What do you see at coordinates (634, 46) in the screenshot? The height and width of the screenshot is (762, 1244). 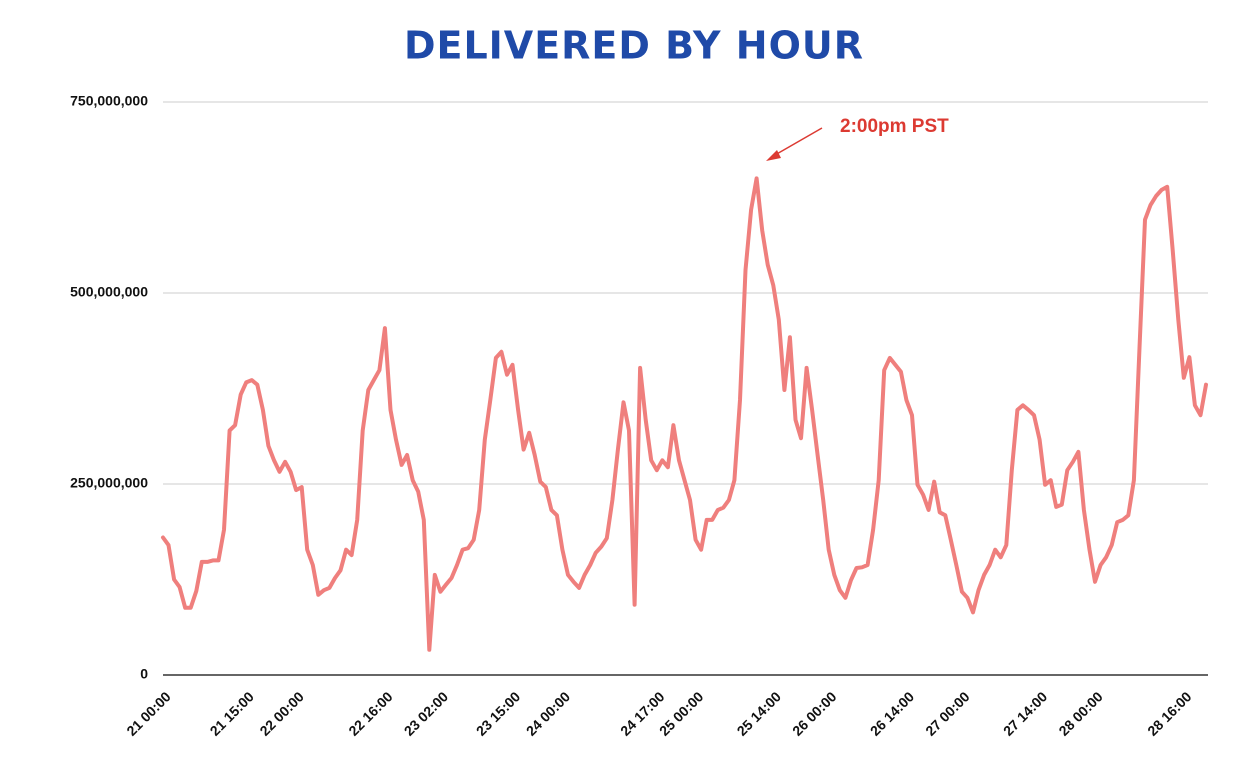 I see `chart-title: DELIVERED BY HOUR` at bounding box center [634, 46].